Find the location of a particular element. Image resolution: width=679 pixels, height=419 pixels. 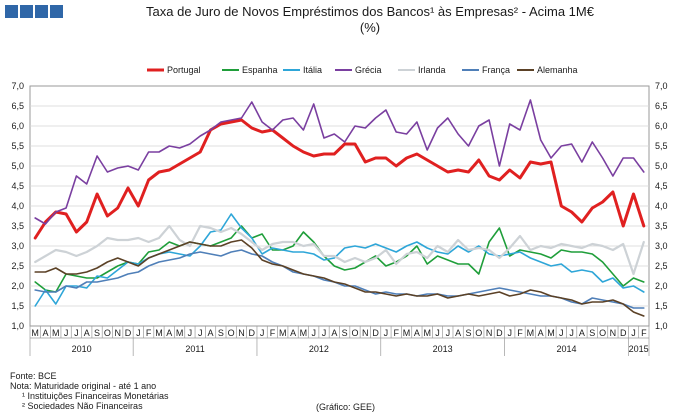

y-tick-label-left: 5,5 is located at coordinates (17, 146).